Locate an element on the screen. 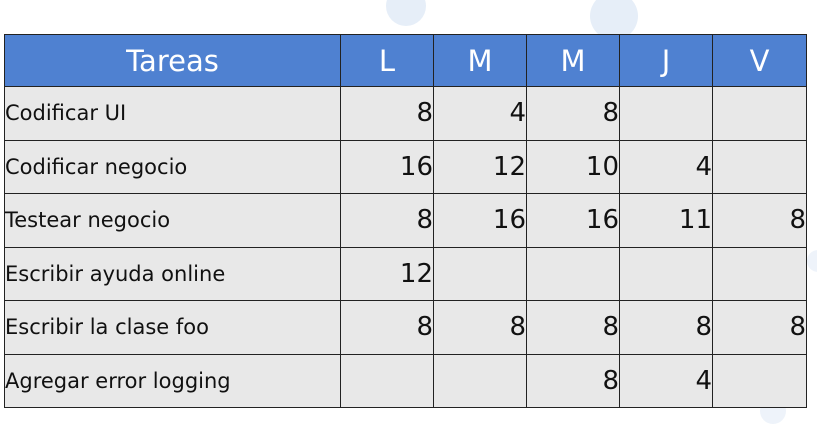 The height and width of the screenshot is (424, 817). table-row: Agregar error logging 8 4 is located at coordinates (405, 380).